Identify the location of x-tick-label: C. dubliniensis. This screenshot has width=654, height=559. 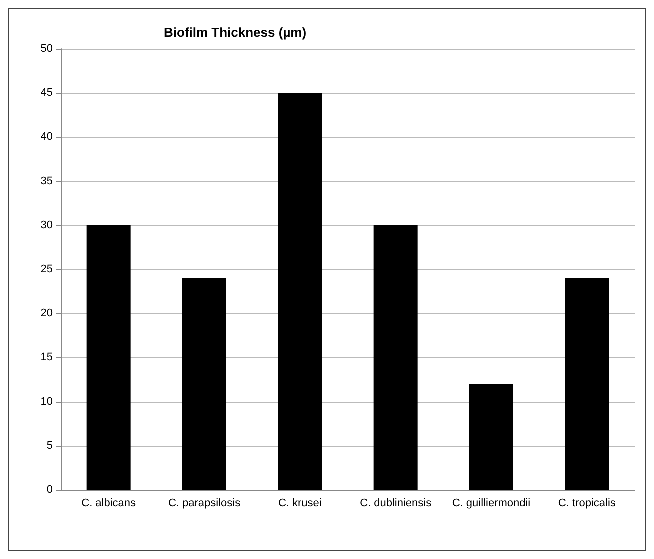
(396, 504).